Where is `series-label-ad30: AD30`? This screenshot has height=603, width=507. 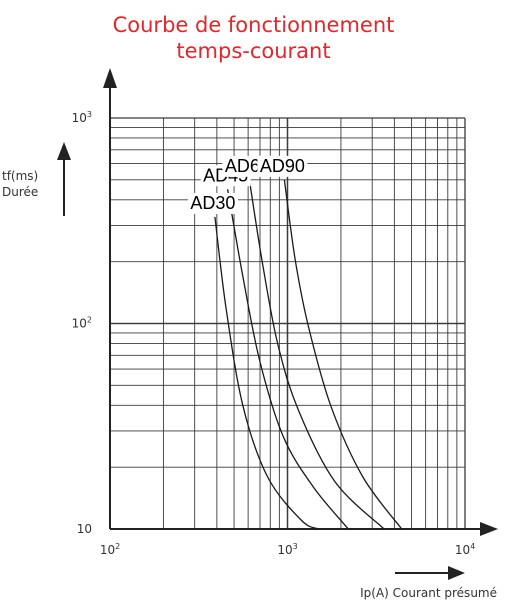
series-label-ad30: AD30 is located at coordinates (212, 203).